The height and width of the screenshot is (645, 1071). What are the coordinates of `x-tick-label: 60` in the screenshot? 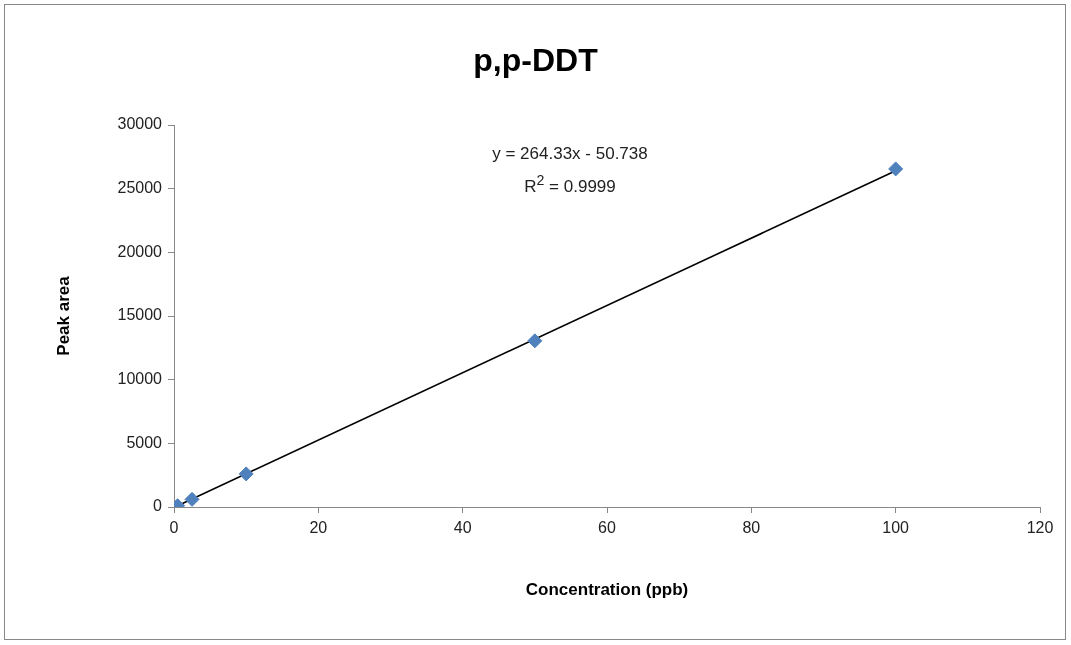 It's located at (607, 528).